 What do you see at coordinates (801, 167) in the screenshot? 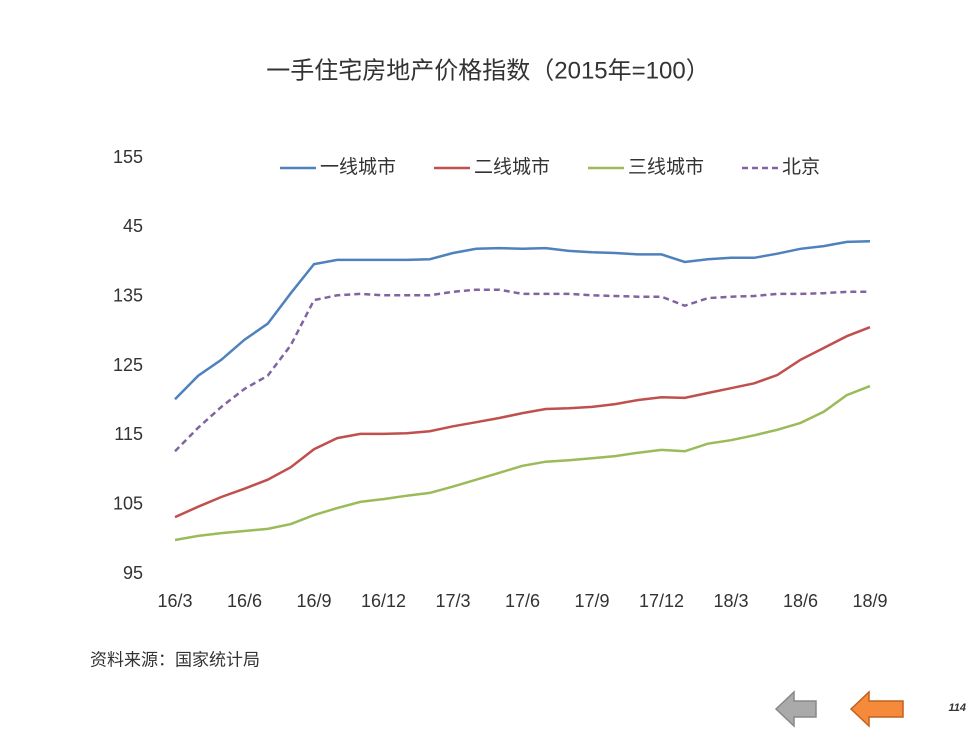
I see `legend-label: 北京` at bounding box center [801, 167].